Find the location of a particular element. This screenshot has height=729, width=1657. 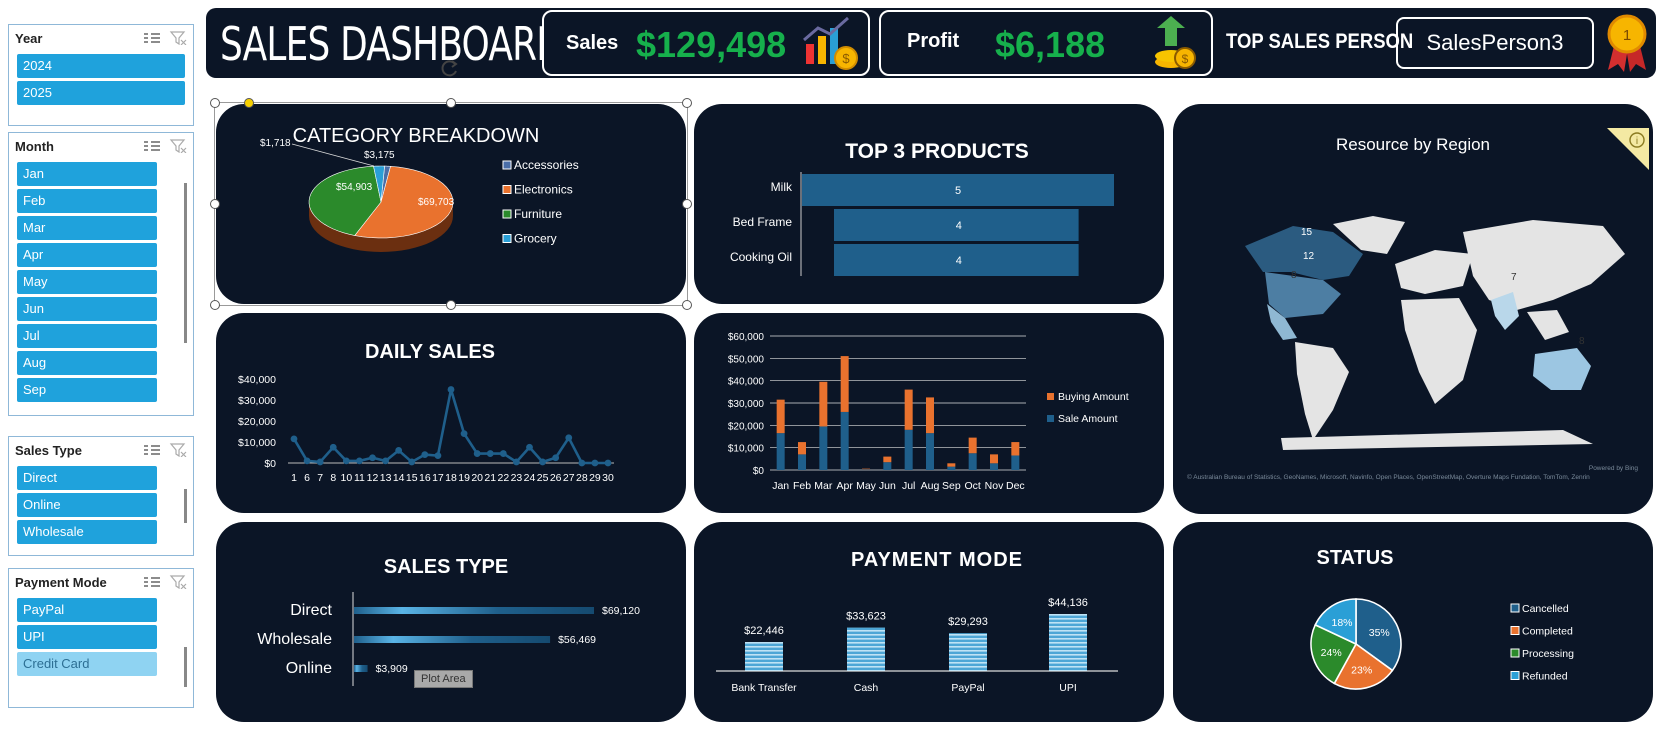

slicer-item-jan: Jan is located at coordinates (87, 174).